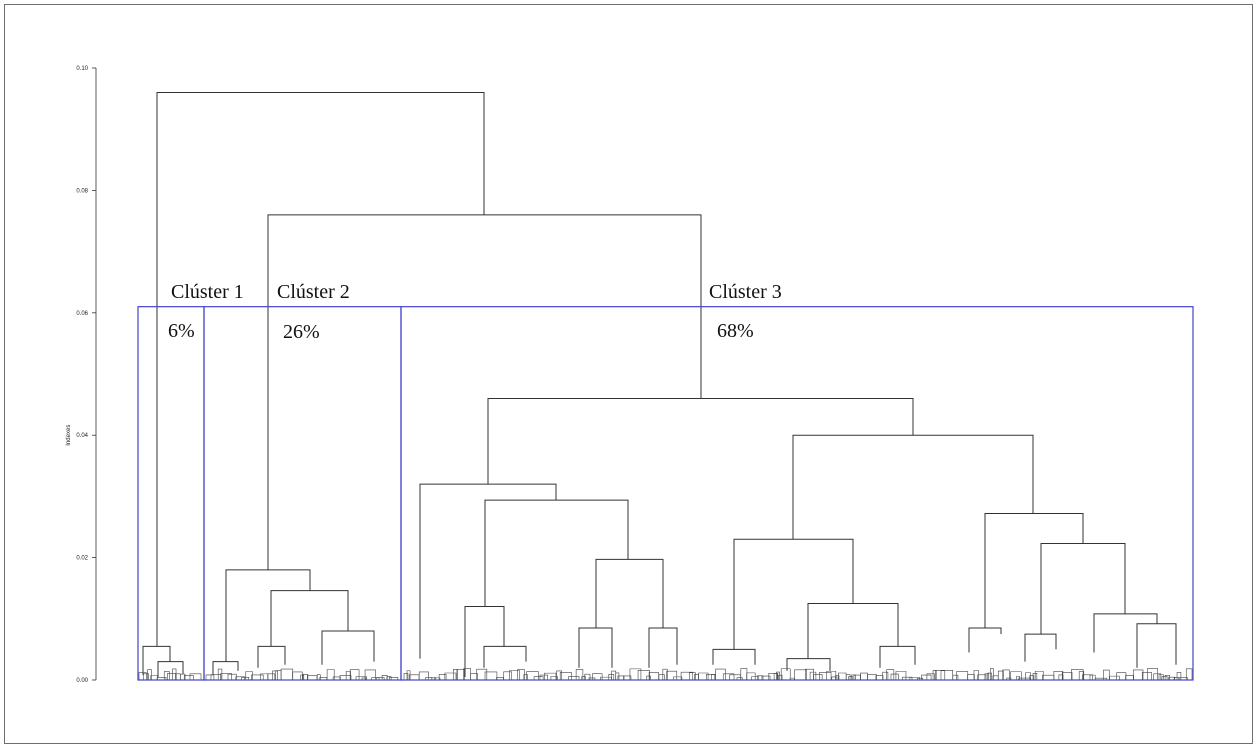 The height and width of the screenshot is (744, 1259). Describe the element at coordinates (82, 69) in the screenshot. I see `y-tick-label: 0.10` at that location.